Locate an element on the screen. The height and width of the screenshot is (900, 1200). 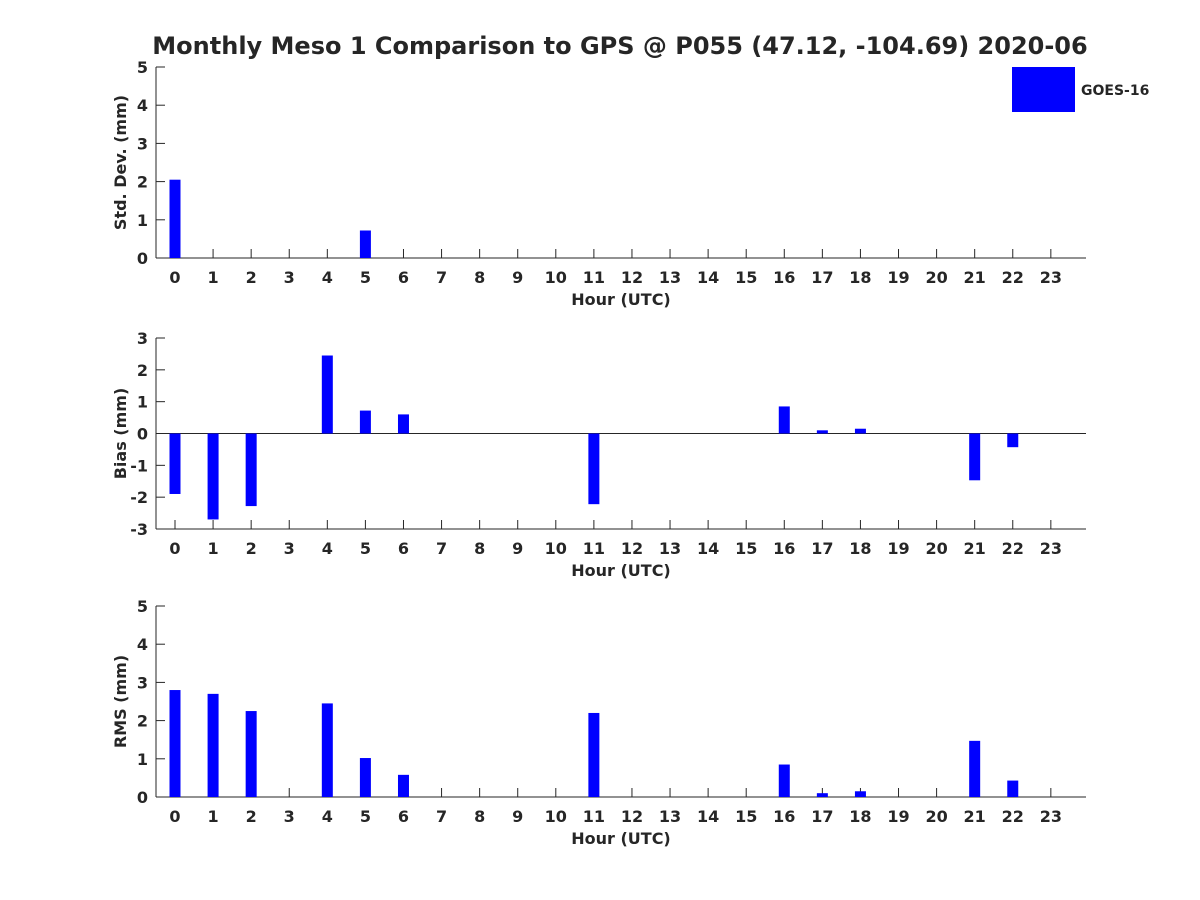
y-axis-label: RMS (mm) is located at coordinates (120, 701).